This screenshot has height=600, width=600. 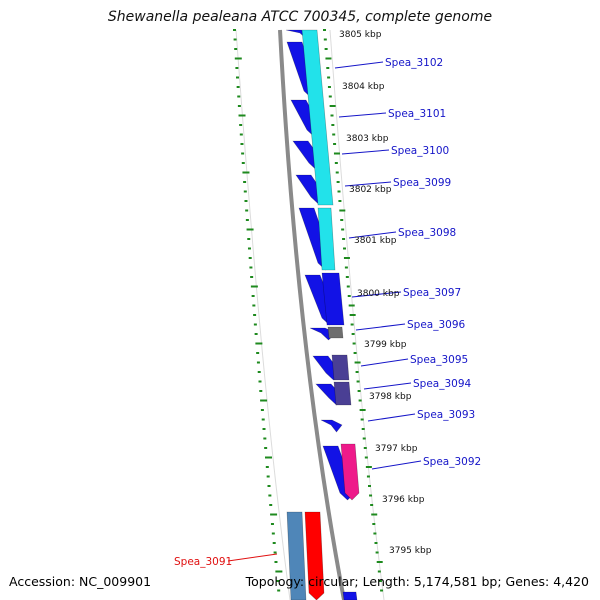 What do you see at coordinates (314, 555) in the screenshot?
I see `gene-bottom-red` at bounding box center [314, 555].